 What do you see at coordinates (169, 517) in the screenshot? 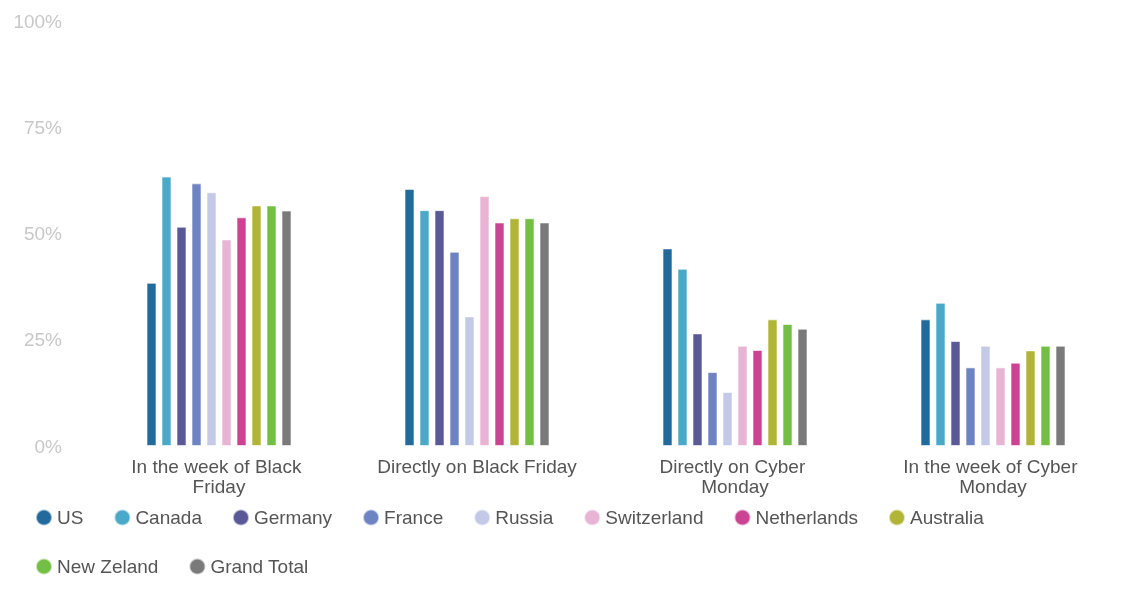
I see `legend-label: Canada` at bounding box center [169, 517].